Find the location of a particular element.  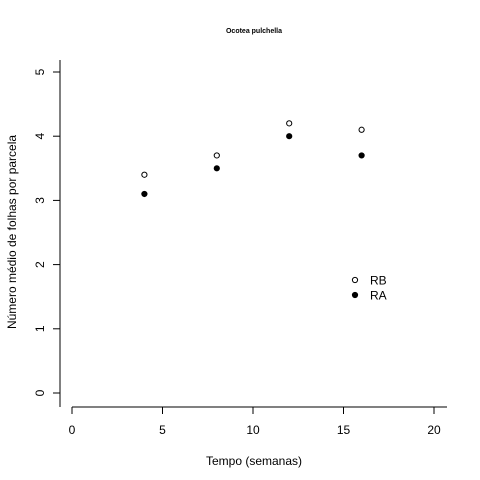

y-tick-label: 5 is located at coordinates (40, 71).